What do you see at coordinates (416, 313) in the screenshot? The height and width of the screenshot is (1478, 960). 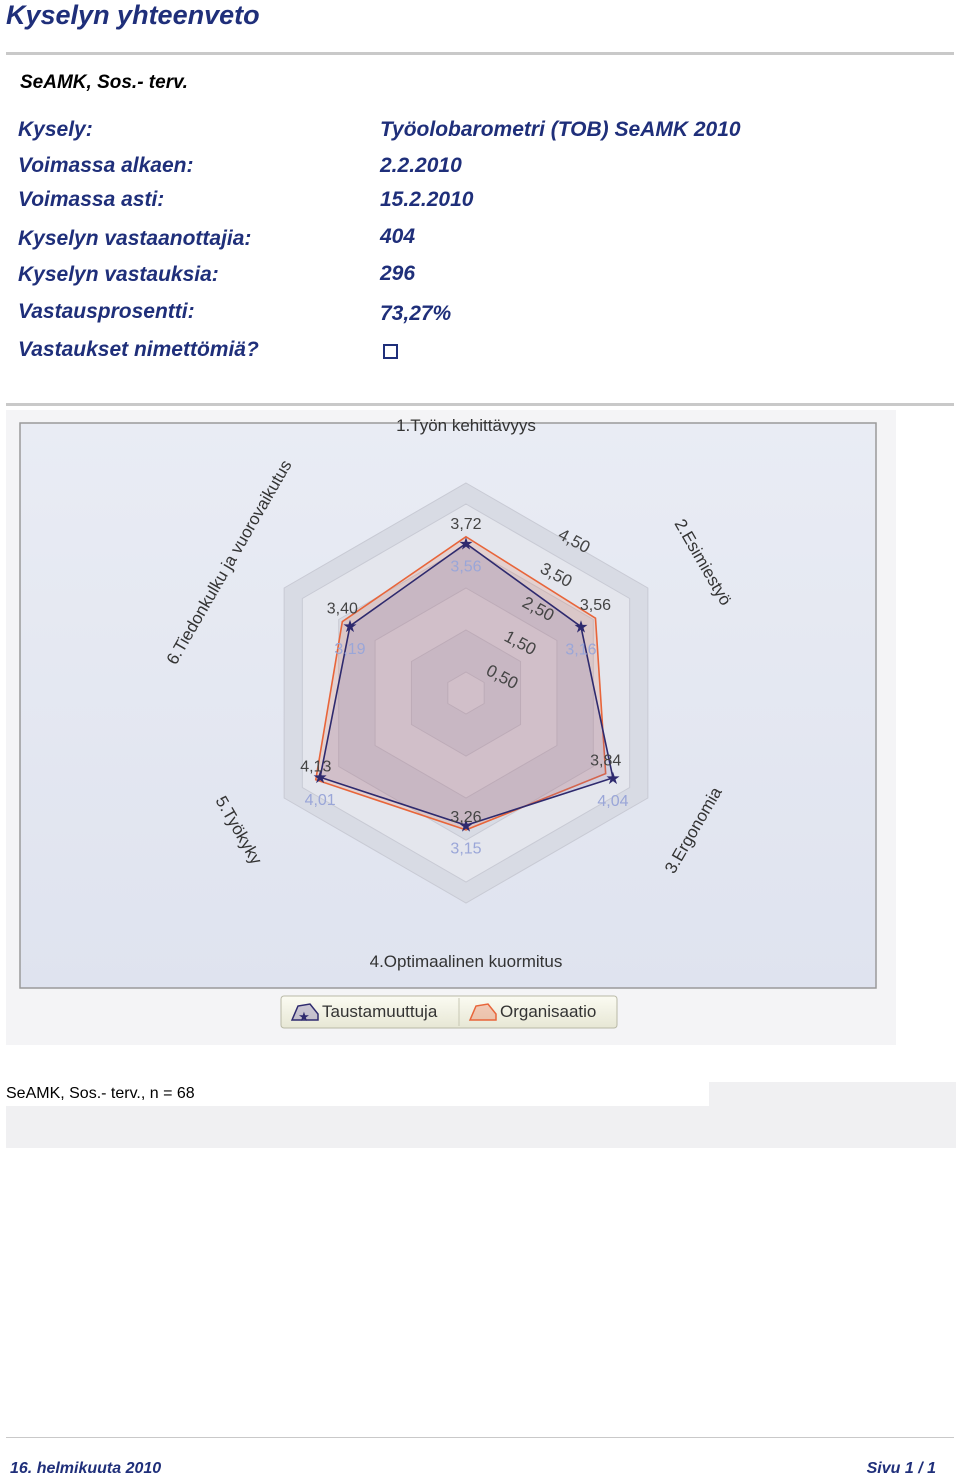 I see `rate-value: 73,27%` at bounding box center [416, 313].